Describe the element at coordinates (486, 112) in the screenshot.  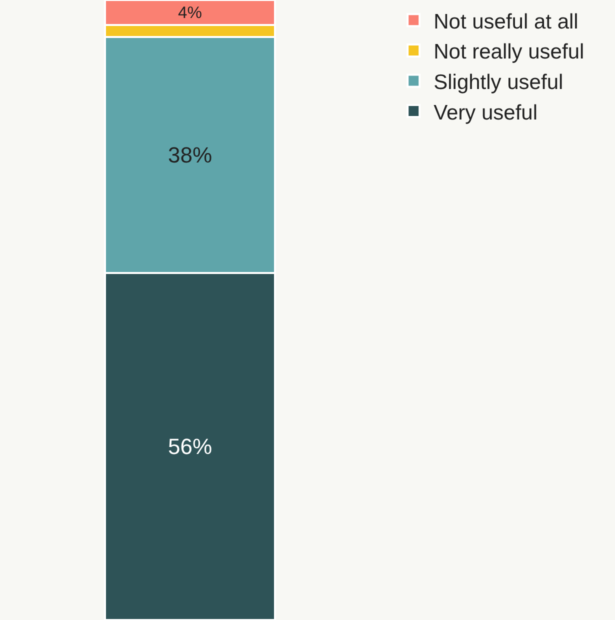
I see `legend-label: Very useful` at that location.